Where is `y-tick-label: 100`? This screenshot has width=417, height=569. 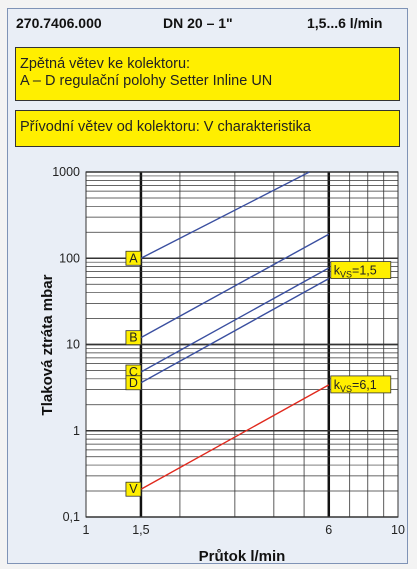
y-tick-label: 100 is located at coordinates (69, 258).